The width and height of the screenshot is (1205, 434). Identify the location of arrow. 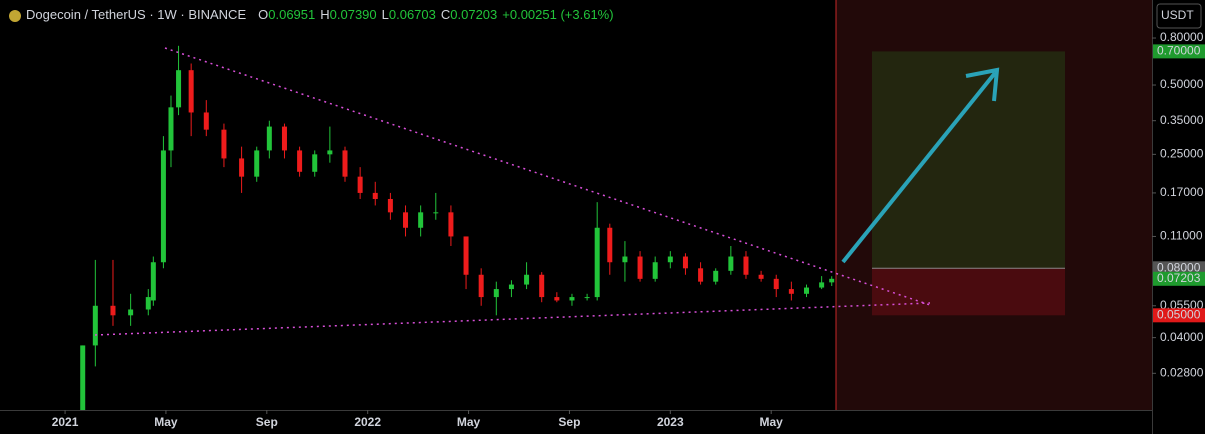
(920, 165).